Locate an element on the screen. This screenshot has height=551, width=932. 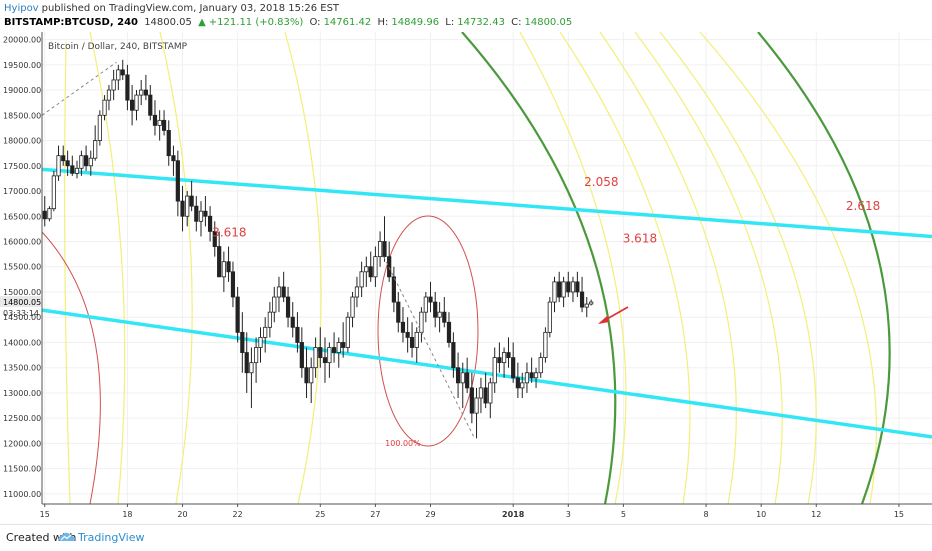
tradingview-cloud-icon is located at coordinates (67, 536).